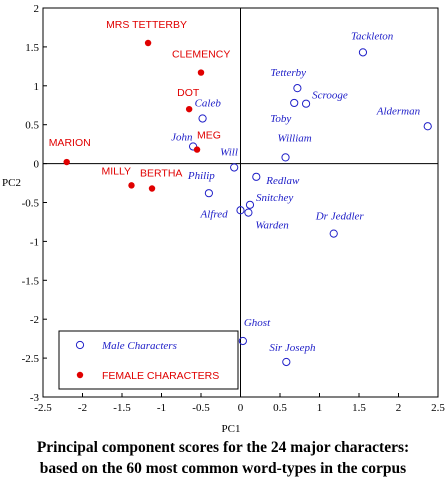 The width and height of the screenshot is (446, 486). I want to click on male-point-label: Philip, so click(201, 176).